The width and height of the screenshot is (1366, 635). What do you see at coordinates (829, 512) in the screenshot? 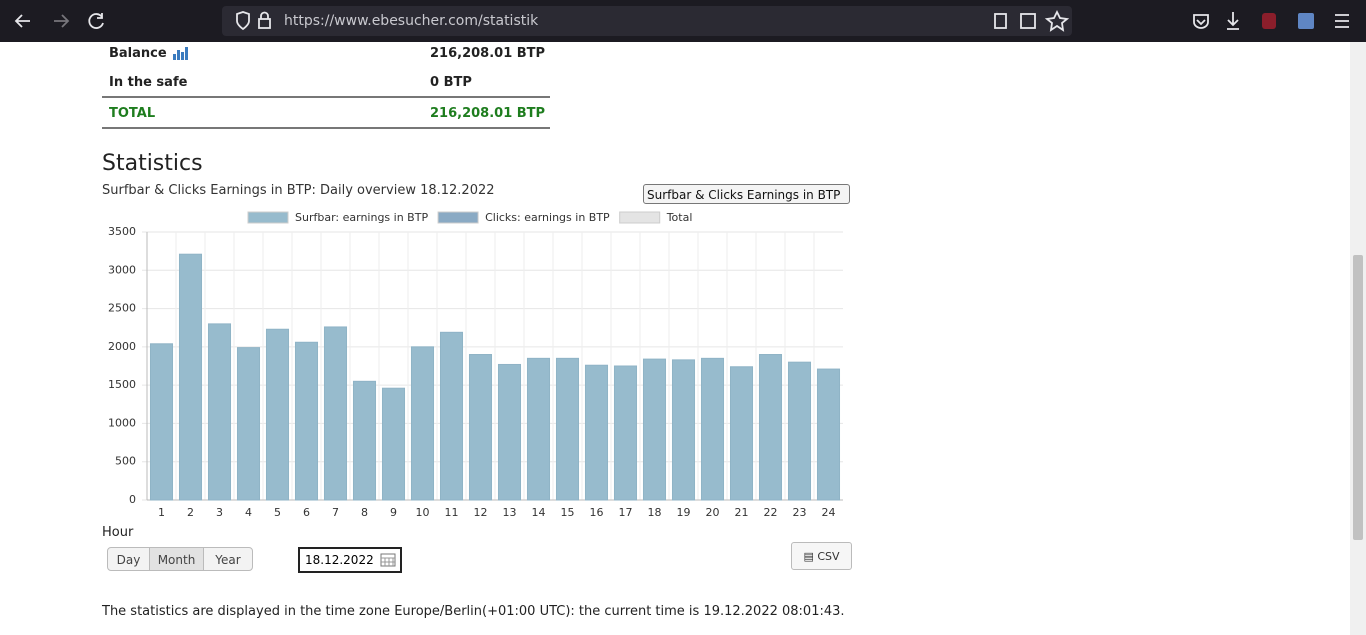
I see `x-tick-label: 24` at bounding box center [829, 512].